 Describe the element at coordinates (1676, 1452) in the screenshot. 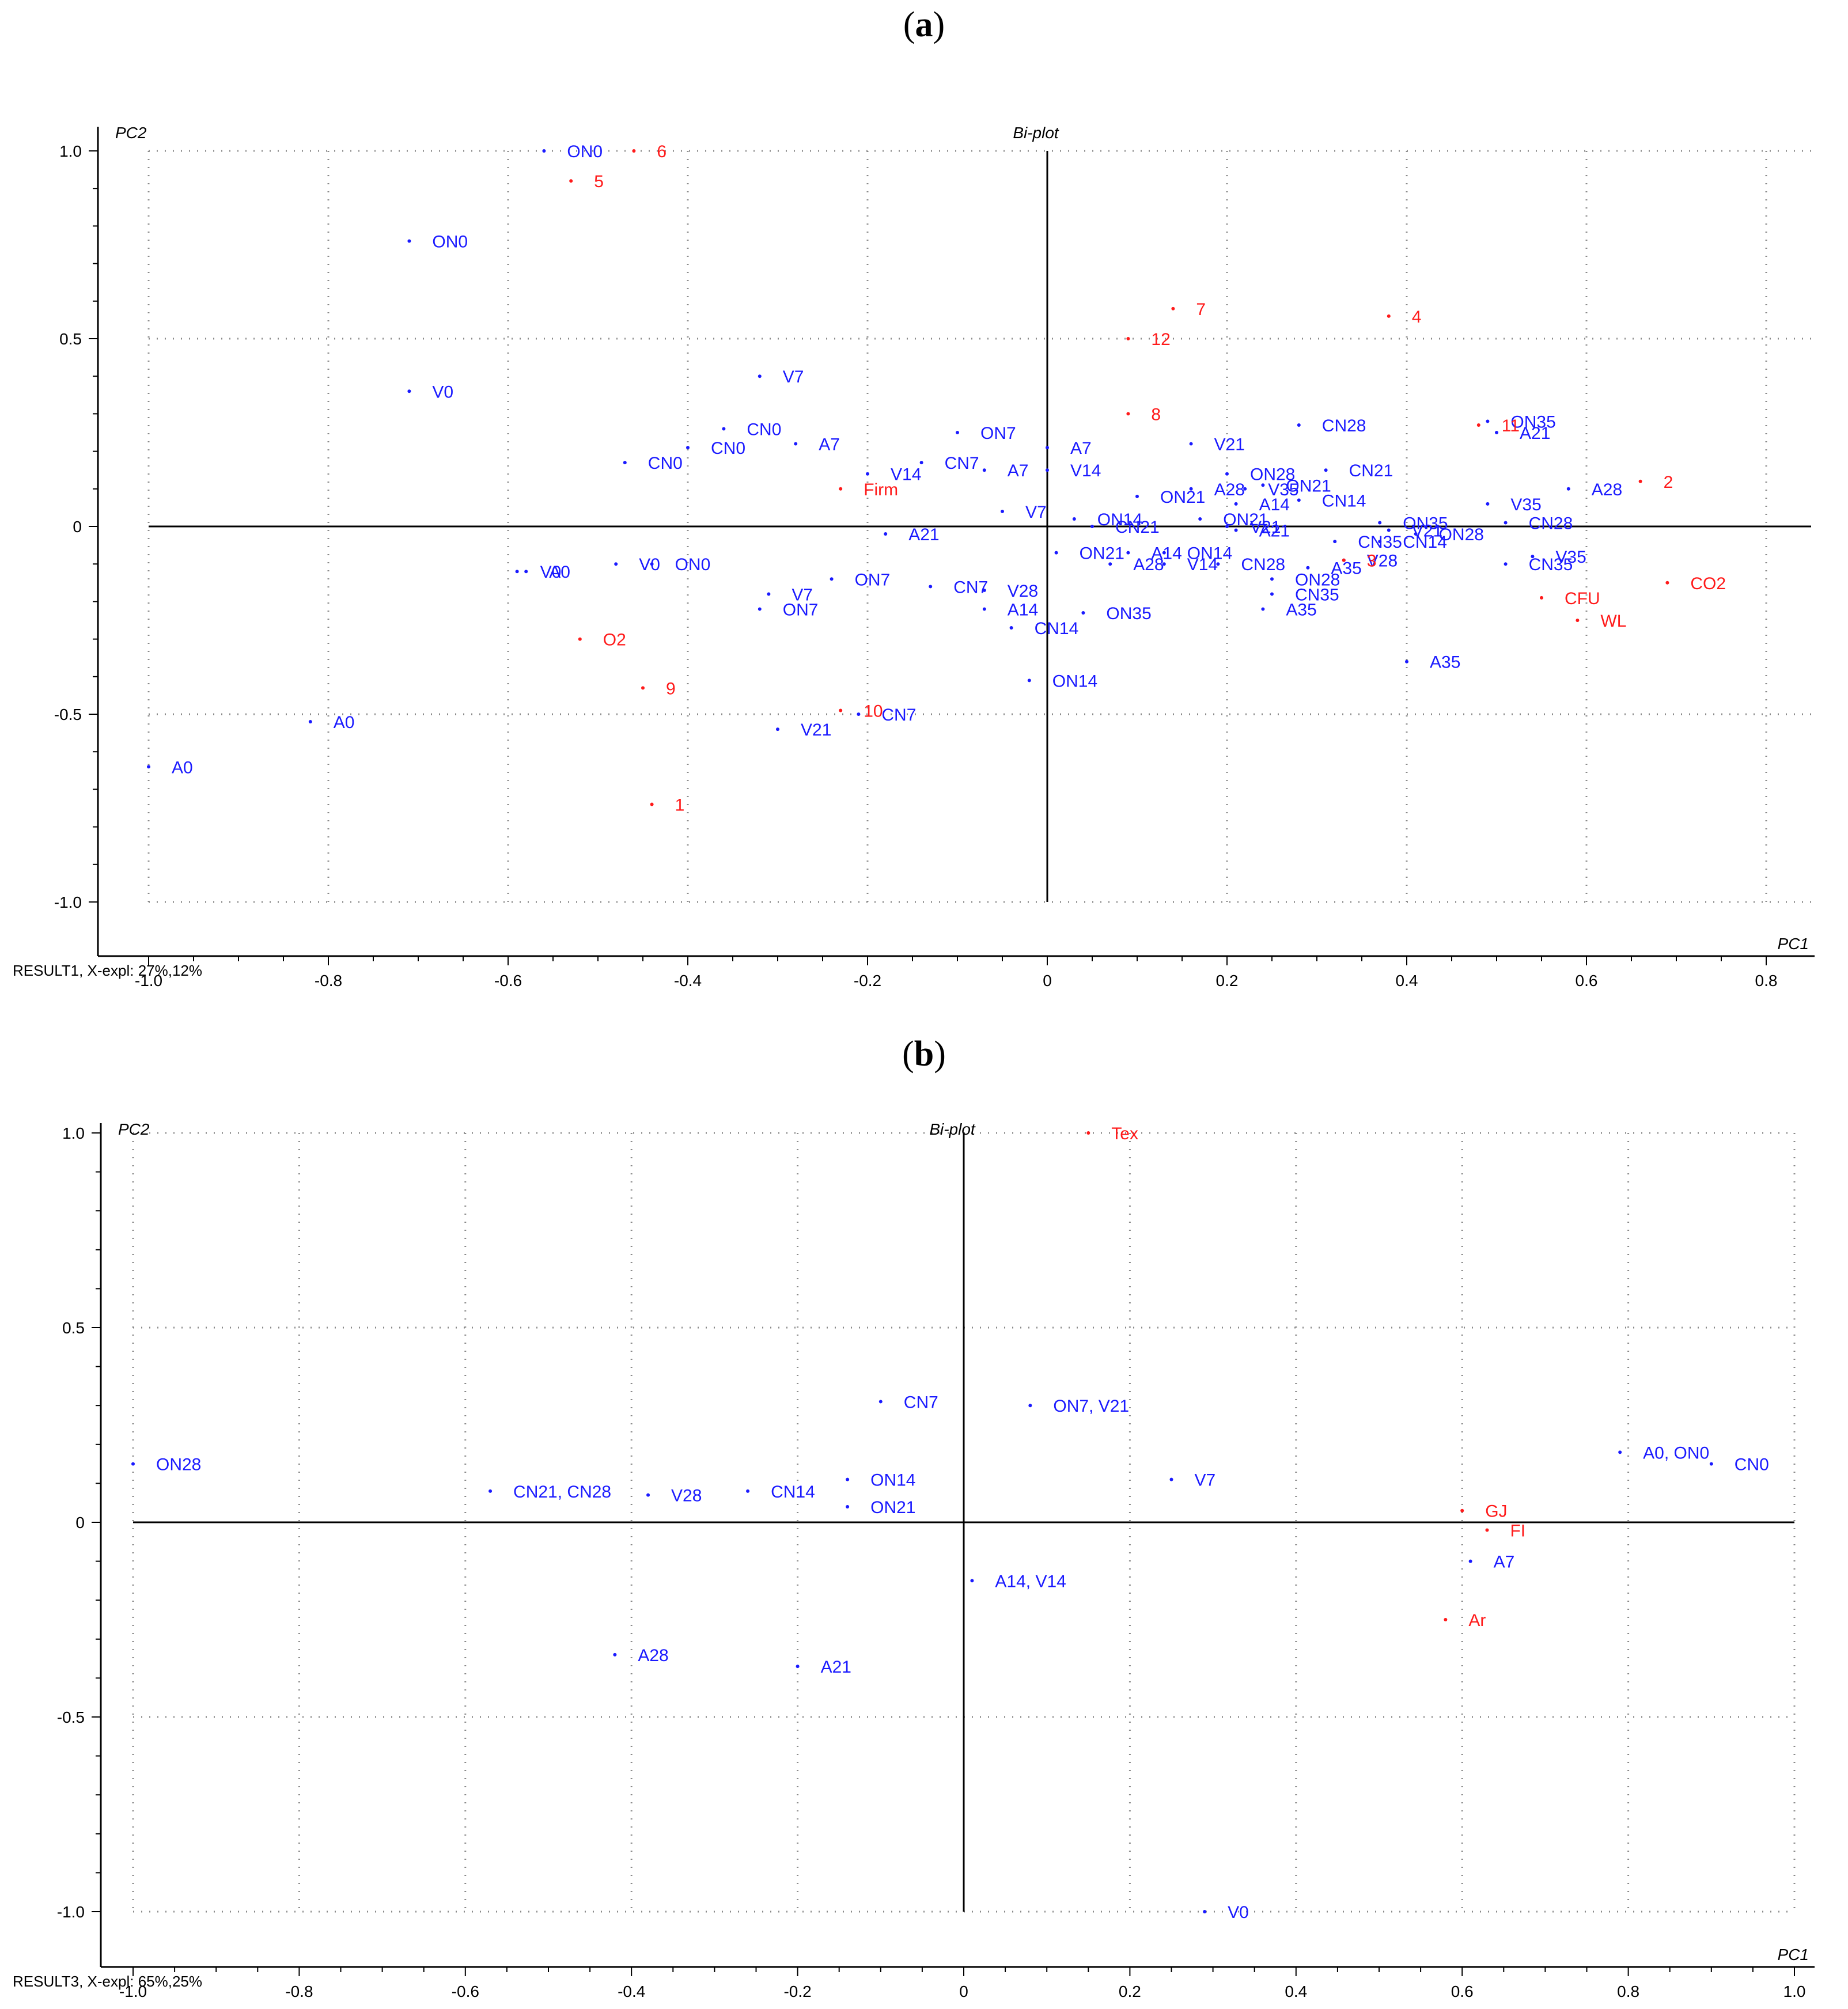

I see `point-label: A0, ON0` at that location.